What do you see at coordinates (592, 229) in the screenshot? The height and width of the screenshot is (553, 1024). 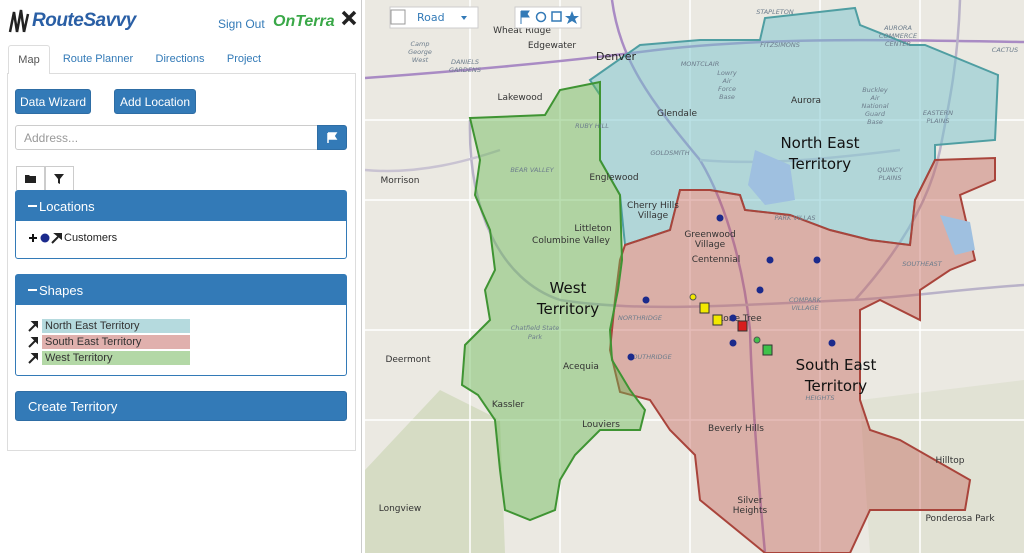 I see `place-label: Littleton` at bounding box center [592, 229].